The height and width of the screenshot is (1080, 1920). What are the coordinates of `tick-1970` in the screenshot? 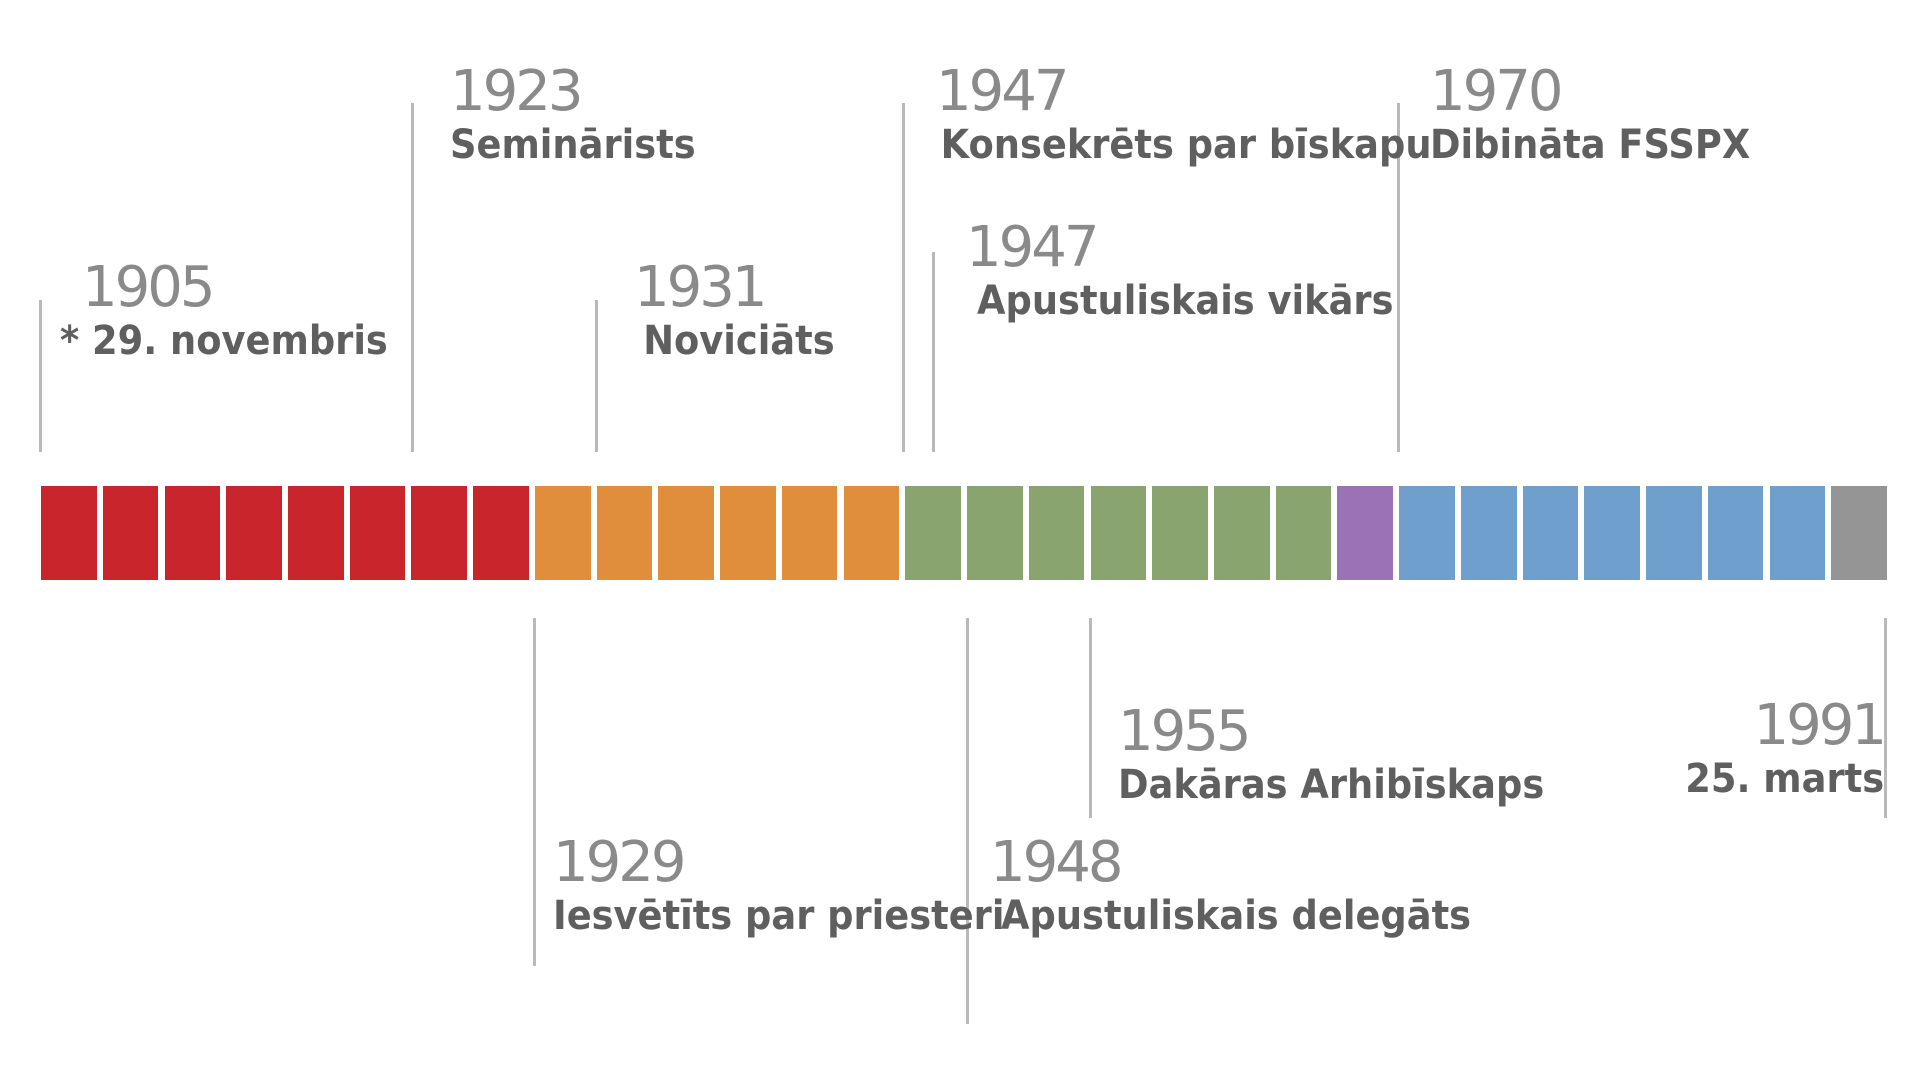 It's located at (1398, 277).